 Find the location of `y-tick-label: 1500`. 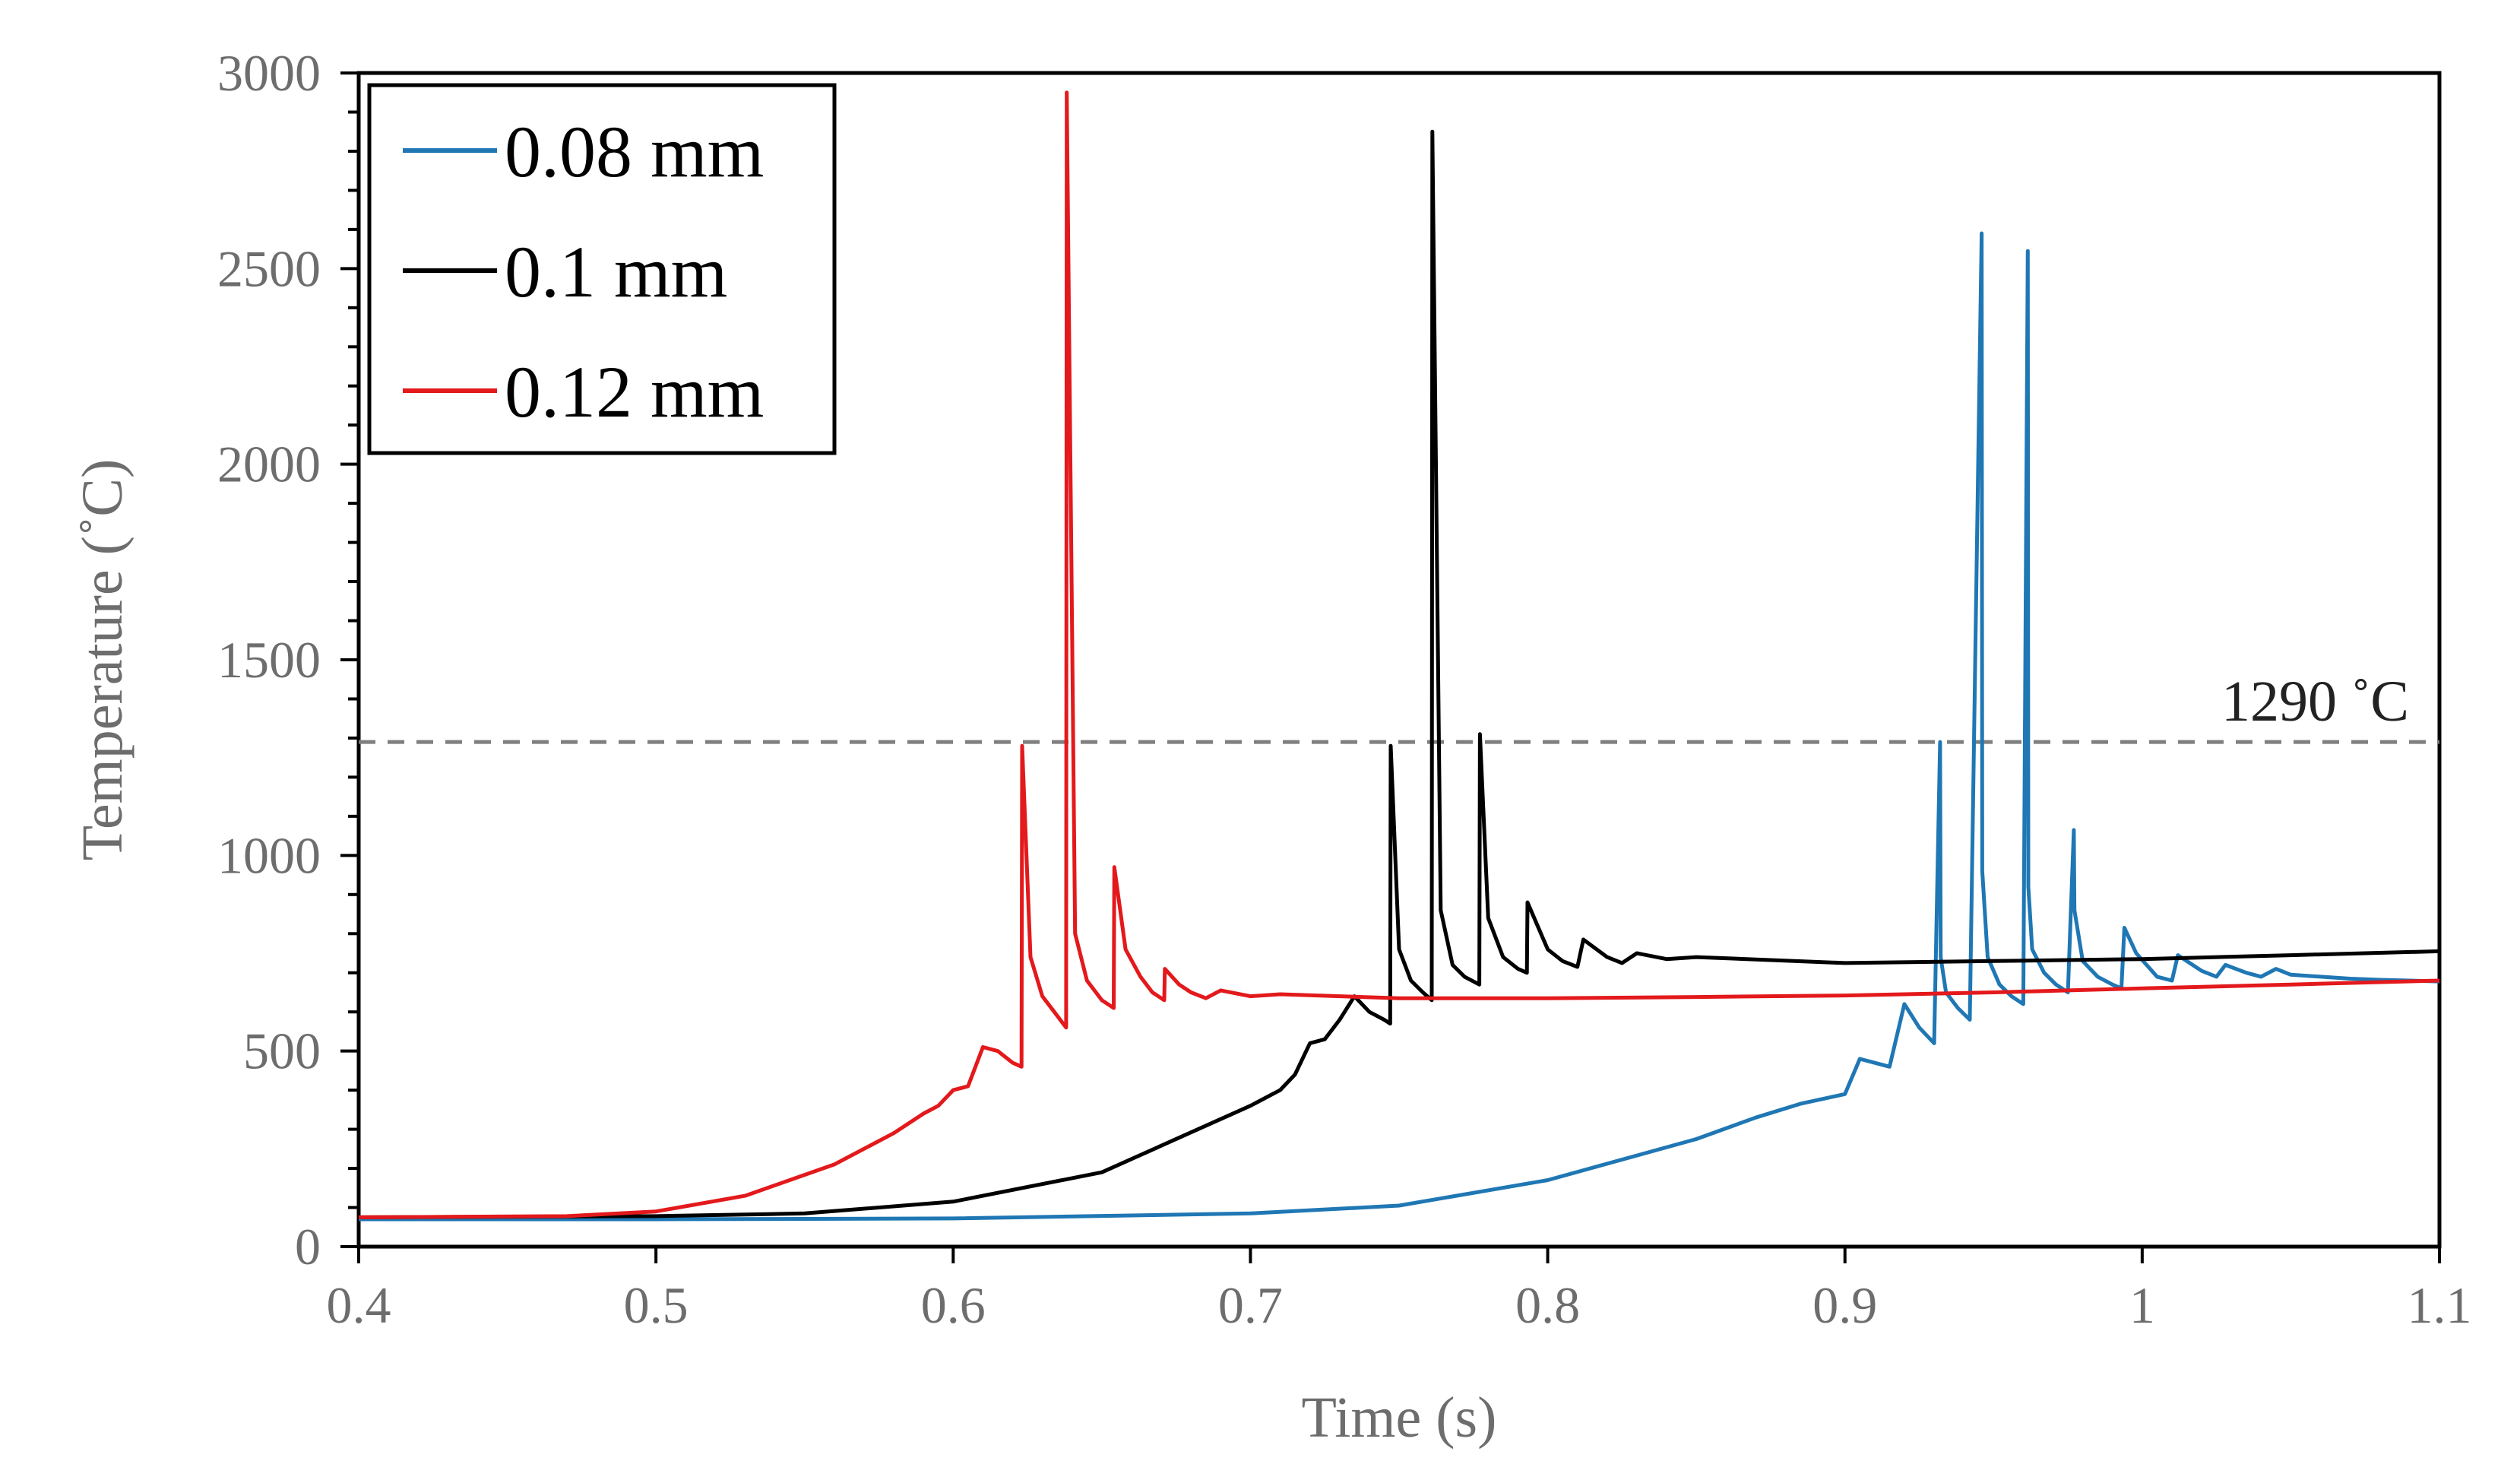

y-tick-label: 1500 is located at coordinates (269, 660).